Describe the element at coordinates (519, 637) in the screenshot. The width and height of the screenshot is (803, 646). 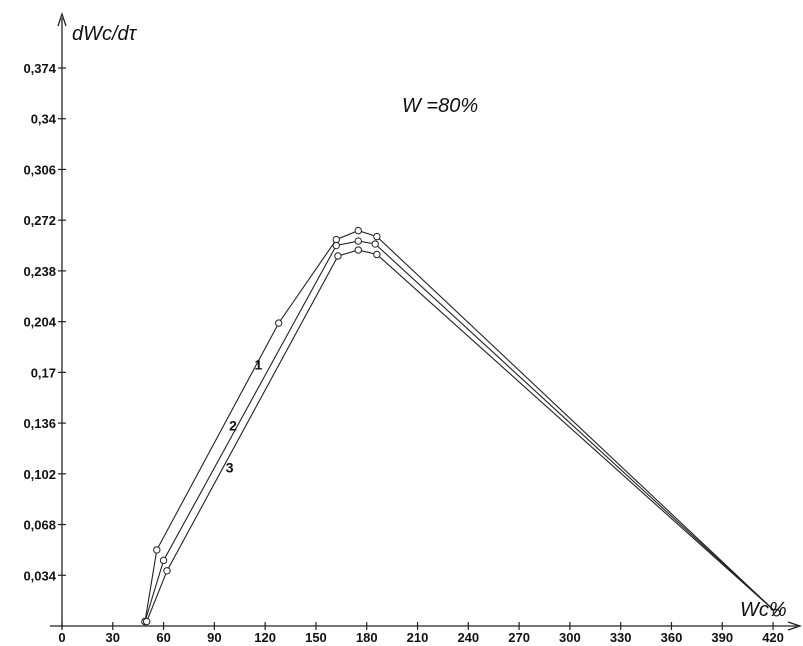
I see `x-tick-label: 270` at that location.